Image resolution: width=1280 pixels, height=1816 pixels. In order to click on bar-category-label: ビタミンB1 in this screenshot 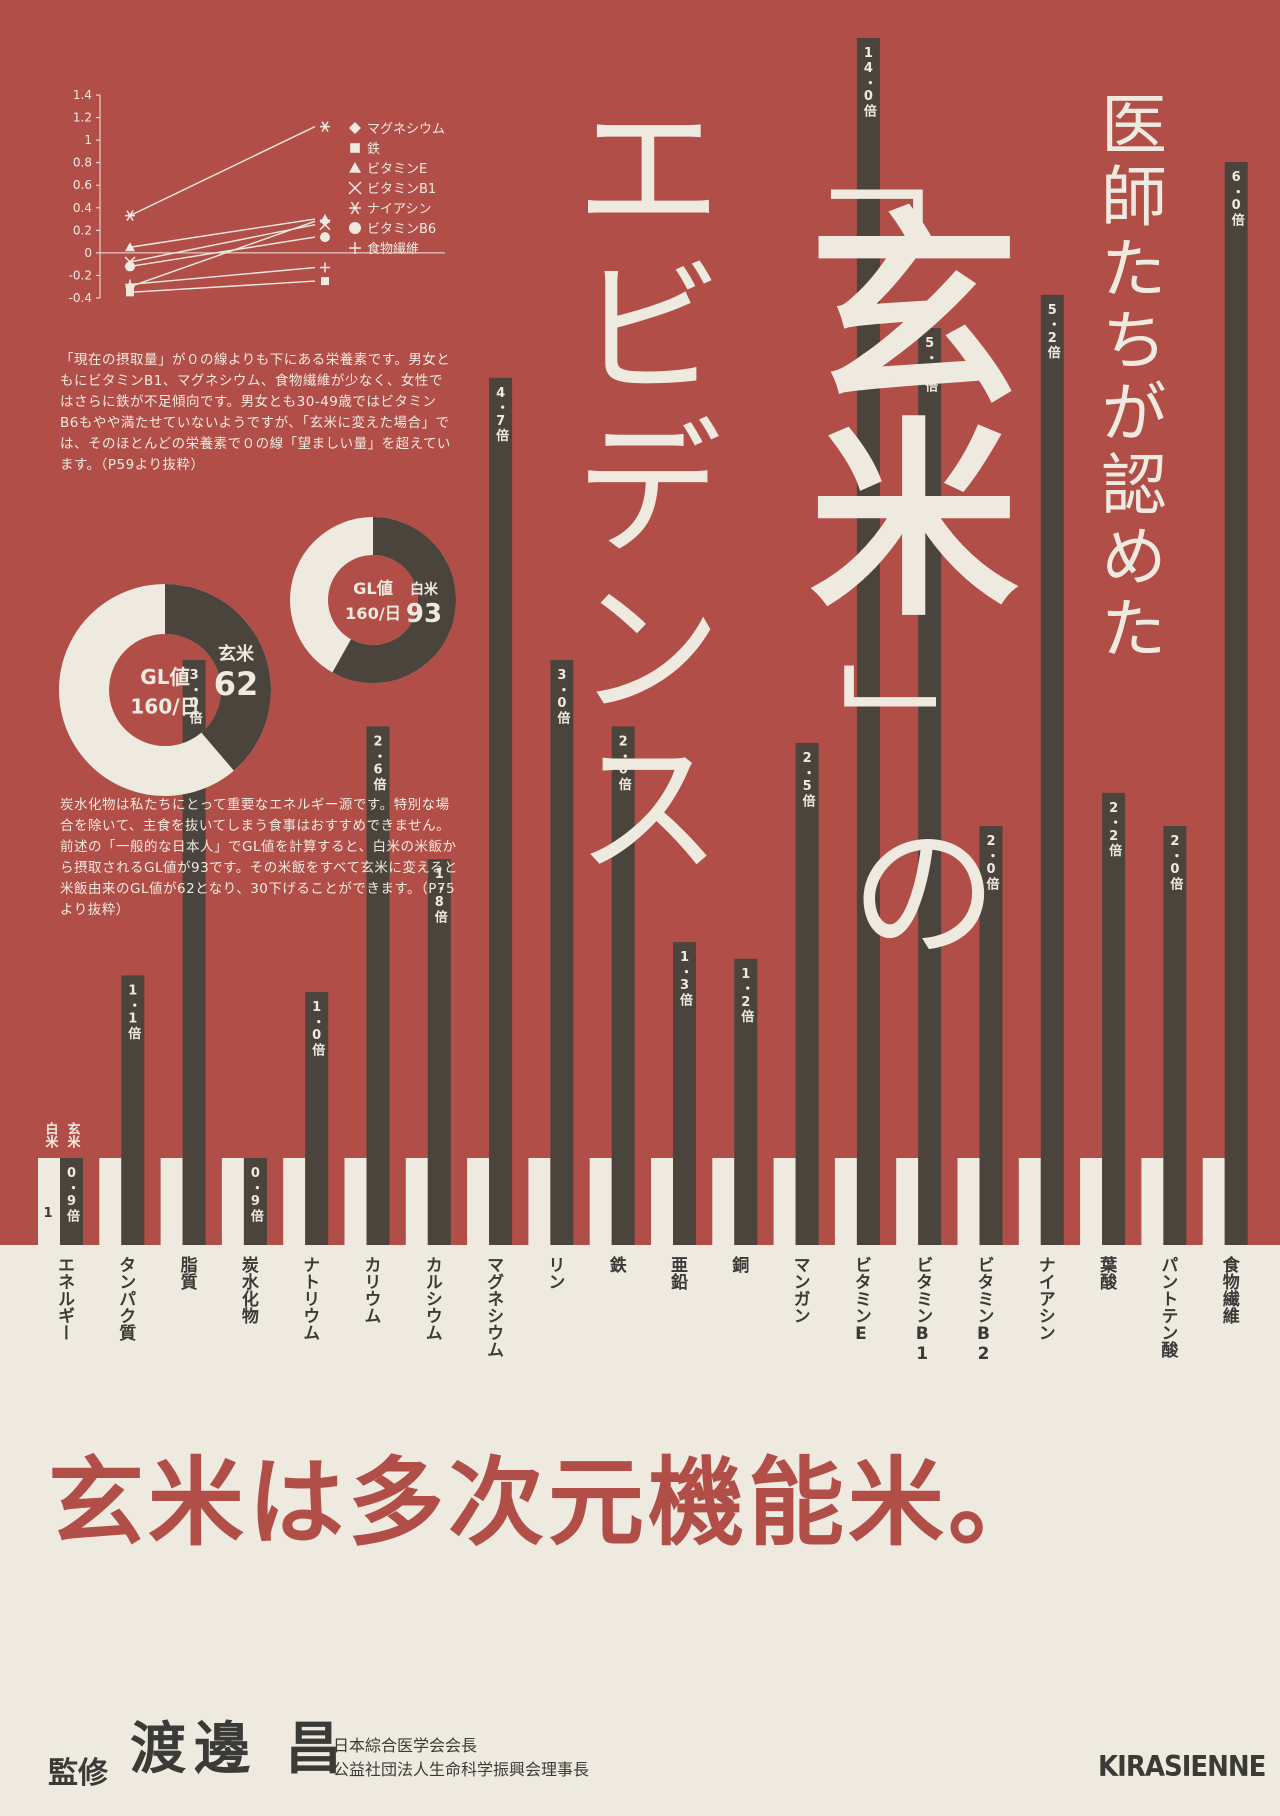, I will do `click(922, 1310)`.